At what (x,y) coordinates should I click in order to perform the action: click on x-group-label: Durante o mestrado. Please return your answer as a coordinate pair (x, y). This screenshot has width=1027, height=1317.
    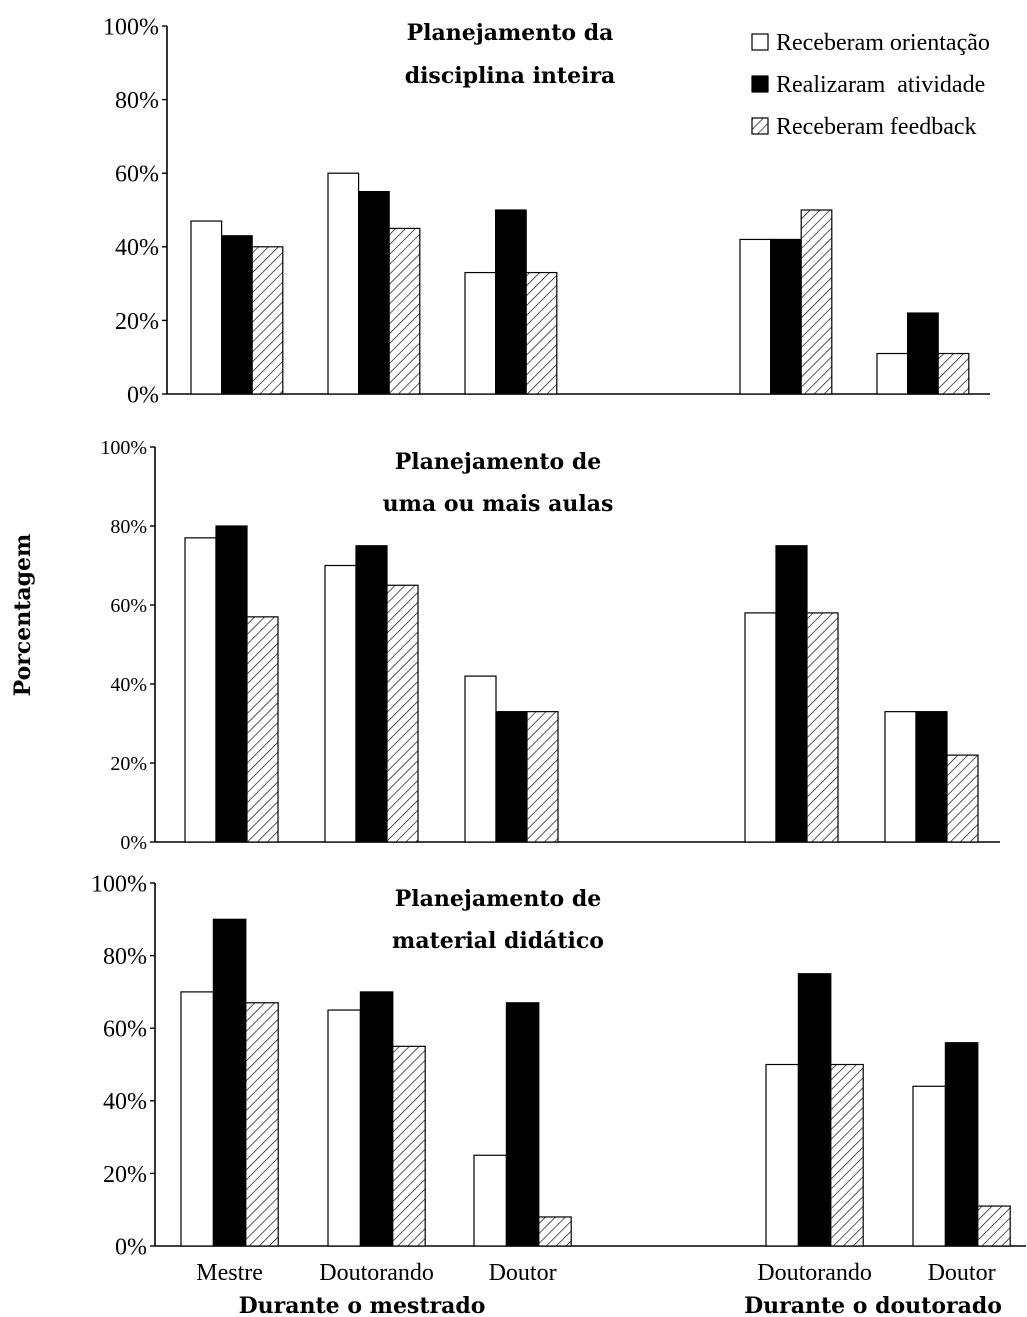
    Looking at the image, I should click on (362, 1305).